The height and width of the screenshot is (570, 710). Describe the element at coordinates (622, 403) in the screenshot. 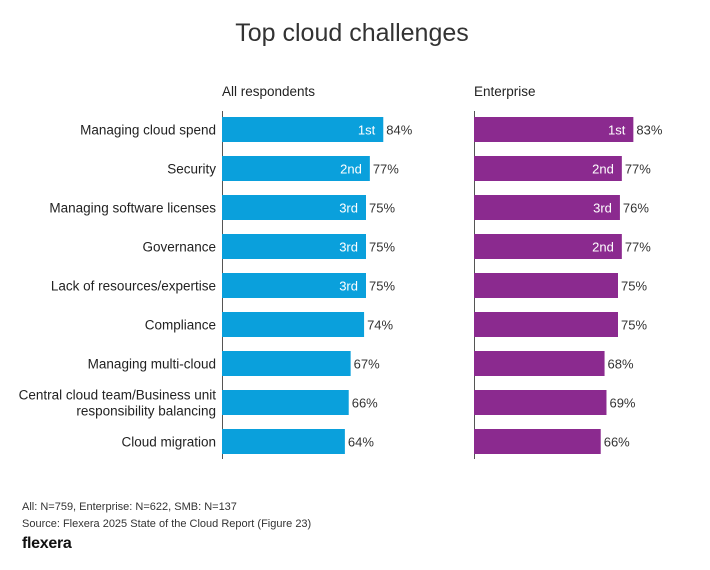

I see `value-label: 69%` at that location.